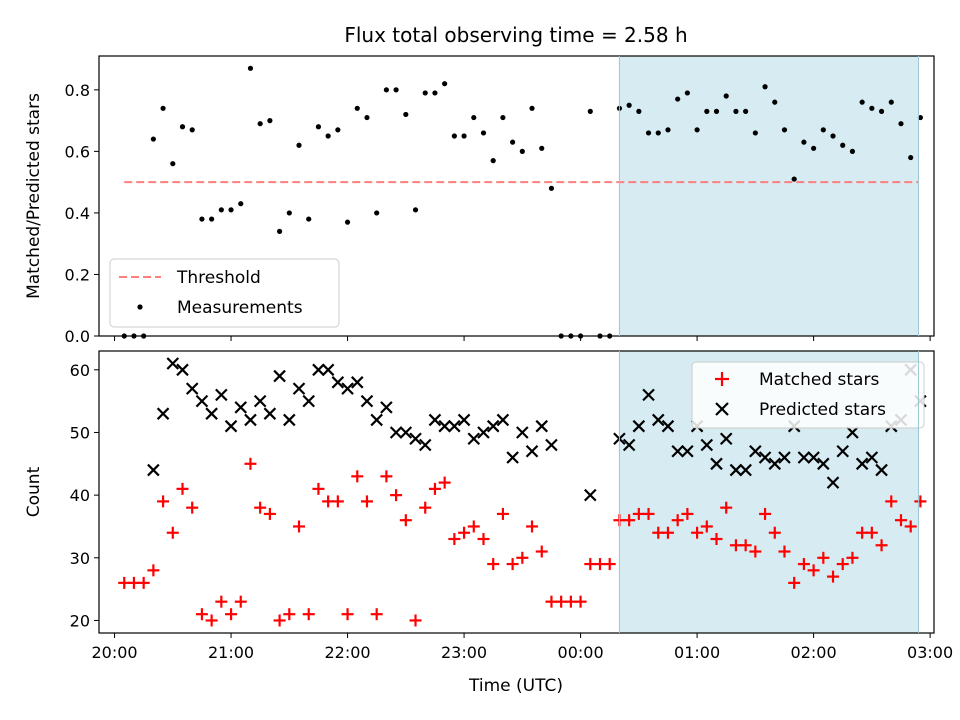 The width and height of the screenshot is (960, 720). What do you see at coordinates (464, 652) in the screenshot?
I see `x-tick-label: 23:00` at bounding box center [464, 652].